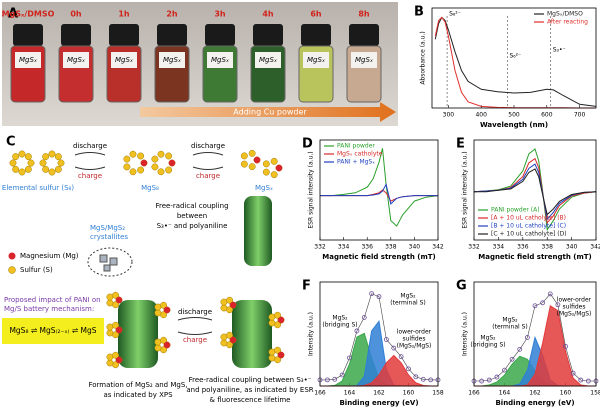 The height and width of the screenshot is (408, 600). I want to click on y-axis-label: ESR signal intensity (a.u.), so click(311, 189).